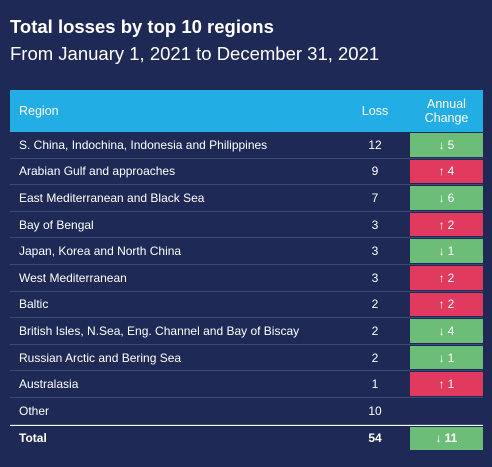 The width and height of the screenshot is (492, 467). Describe the element at coordinates (446, 145) in the screenshot. I see `change-badge: ↓ 5` at that location.